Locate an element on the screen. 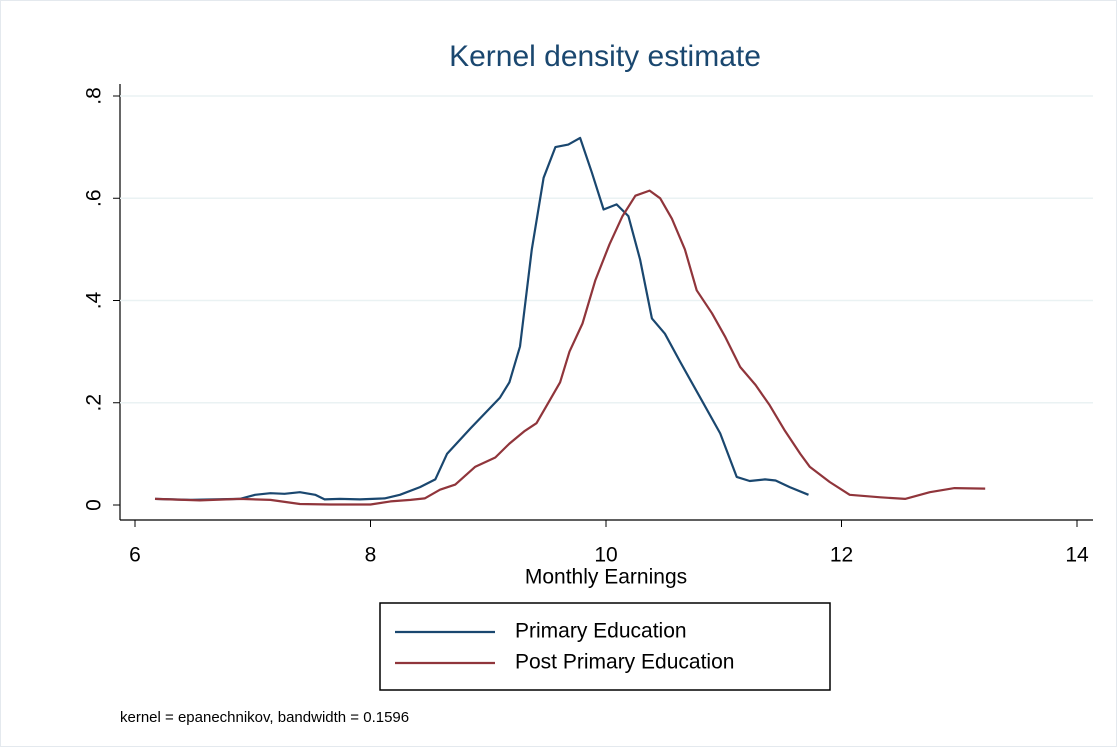 The width and height of the screenshot is (1117, 747). x-axis-label: Monthly Earnings is located at coordinates (606, 577).